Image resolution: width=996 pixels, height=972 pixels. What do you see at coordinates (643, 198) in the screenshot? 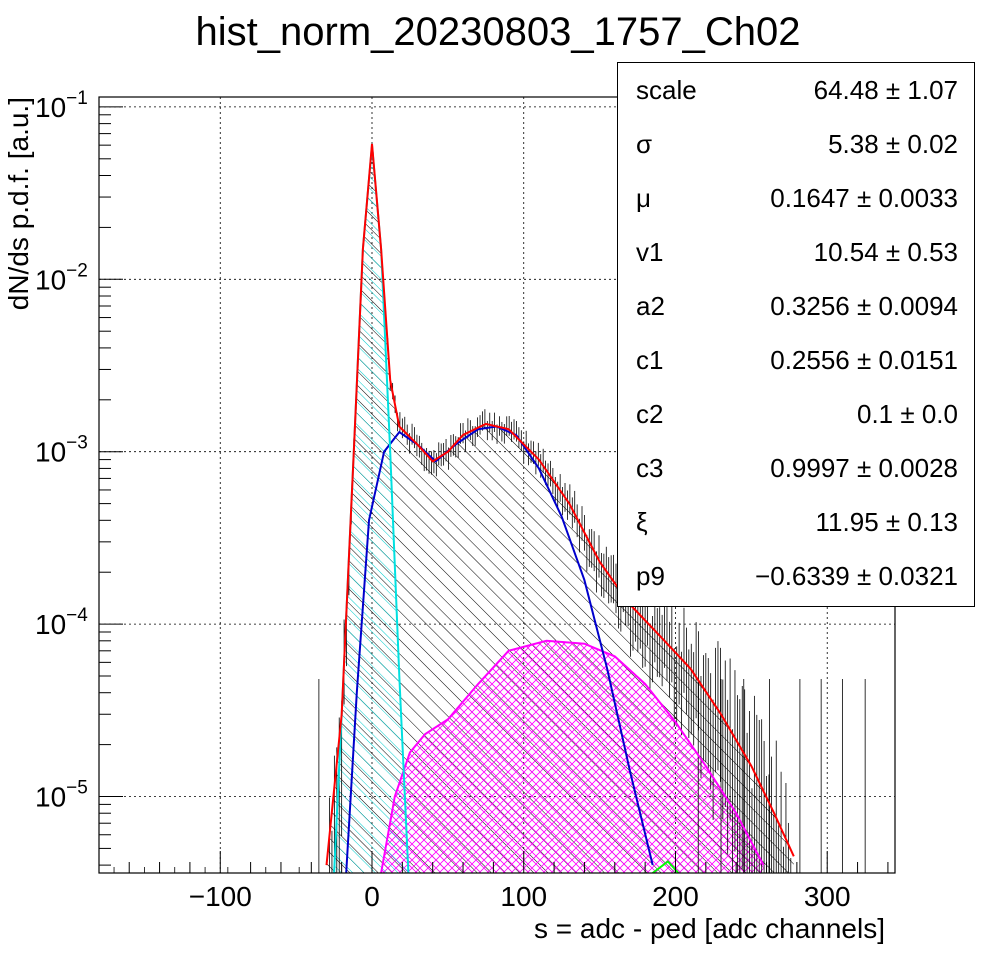
I see `stat-name: μ` at bounding box center [643, 198].